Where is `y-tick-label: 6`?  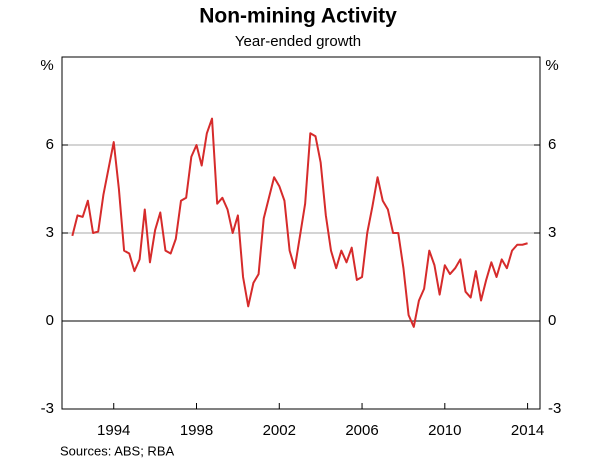
y-tick-label: 6 is located at coordinates (50, 144).